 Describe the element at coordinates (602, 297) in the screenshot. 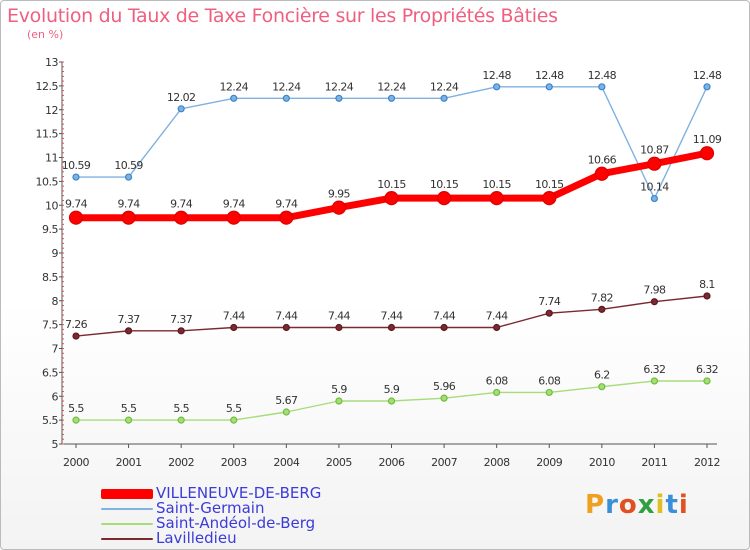

I see `data-label: 7.82` at that location.